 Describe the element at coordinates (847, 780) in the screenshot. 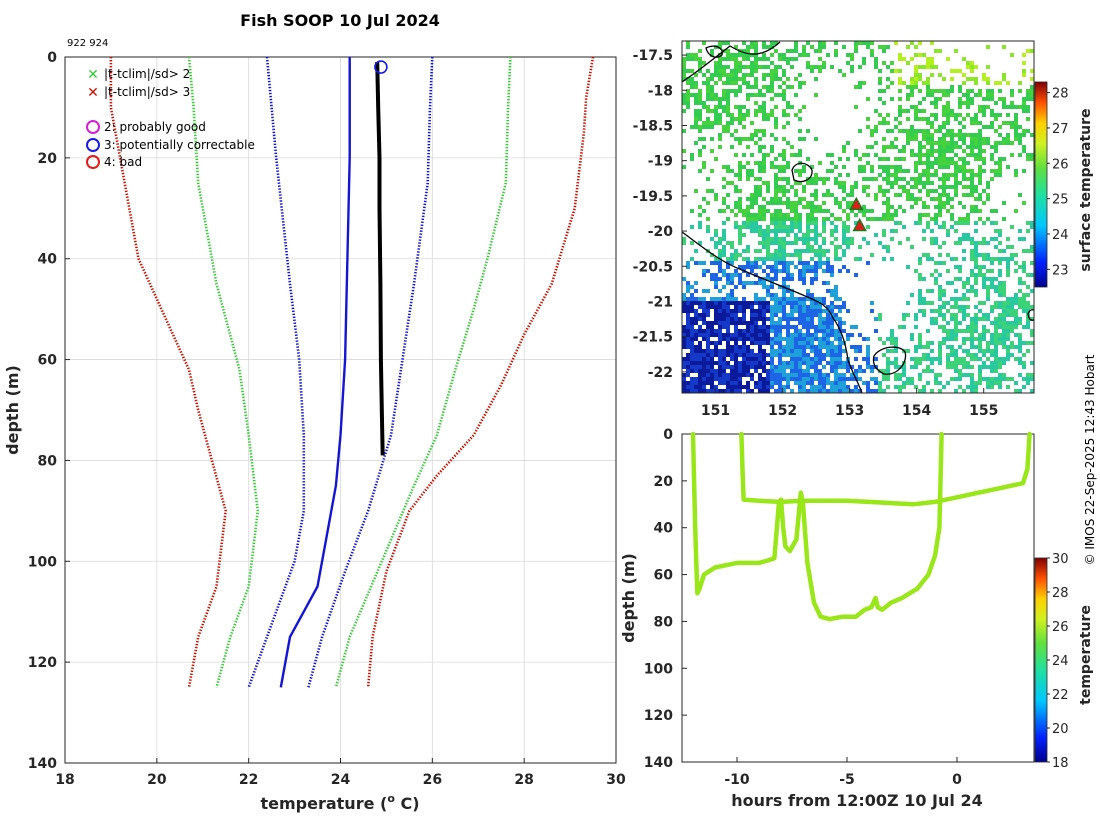

I see `depth-time-xtick-label: -5` at that location.